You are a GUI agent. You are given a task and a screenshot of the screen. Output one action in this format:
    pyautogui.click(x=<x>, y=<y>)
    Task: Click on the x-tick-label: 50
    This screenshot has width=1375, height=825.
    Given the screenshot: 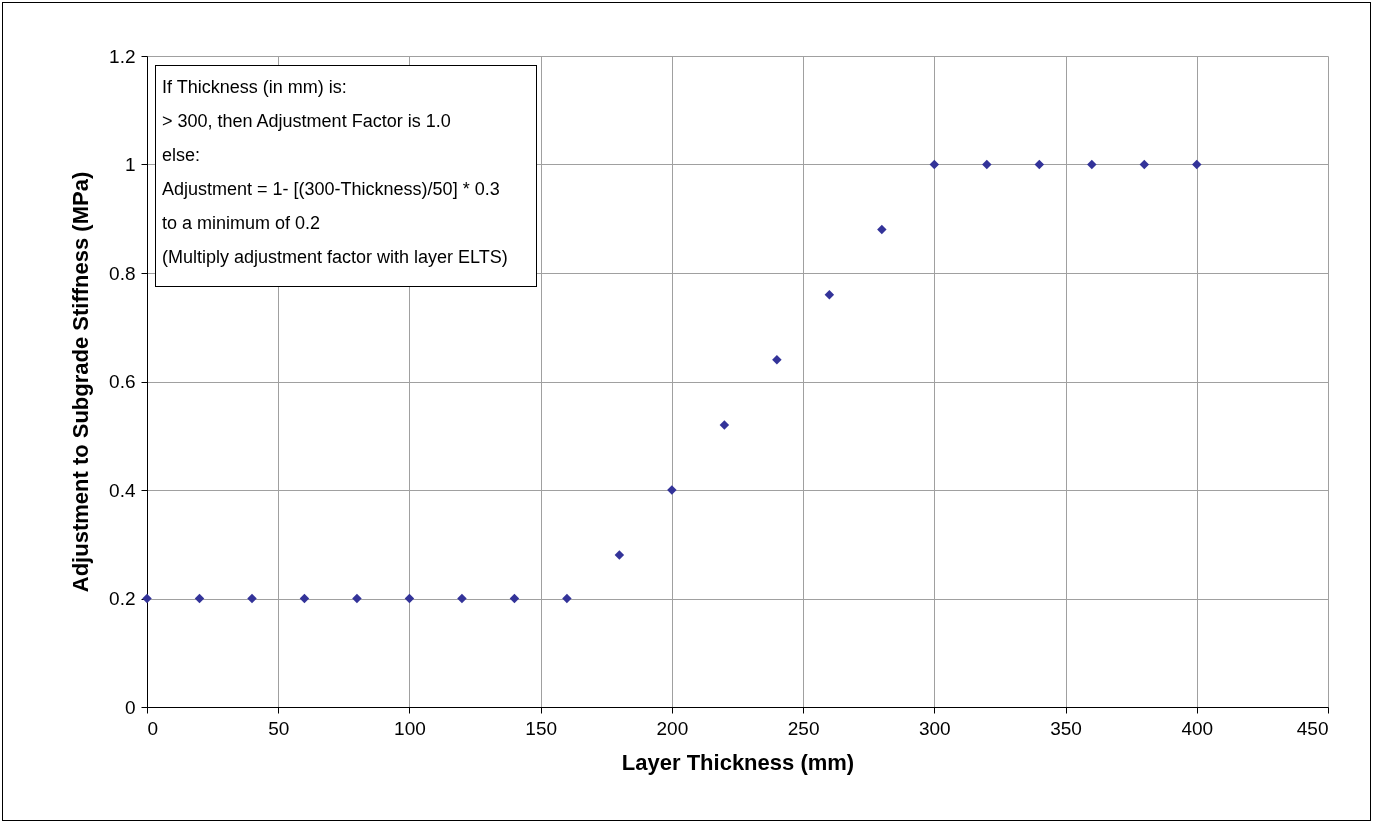 What is the action you would take?
    pyautogui.click(x=279, y=728)
    